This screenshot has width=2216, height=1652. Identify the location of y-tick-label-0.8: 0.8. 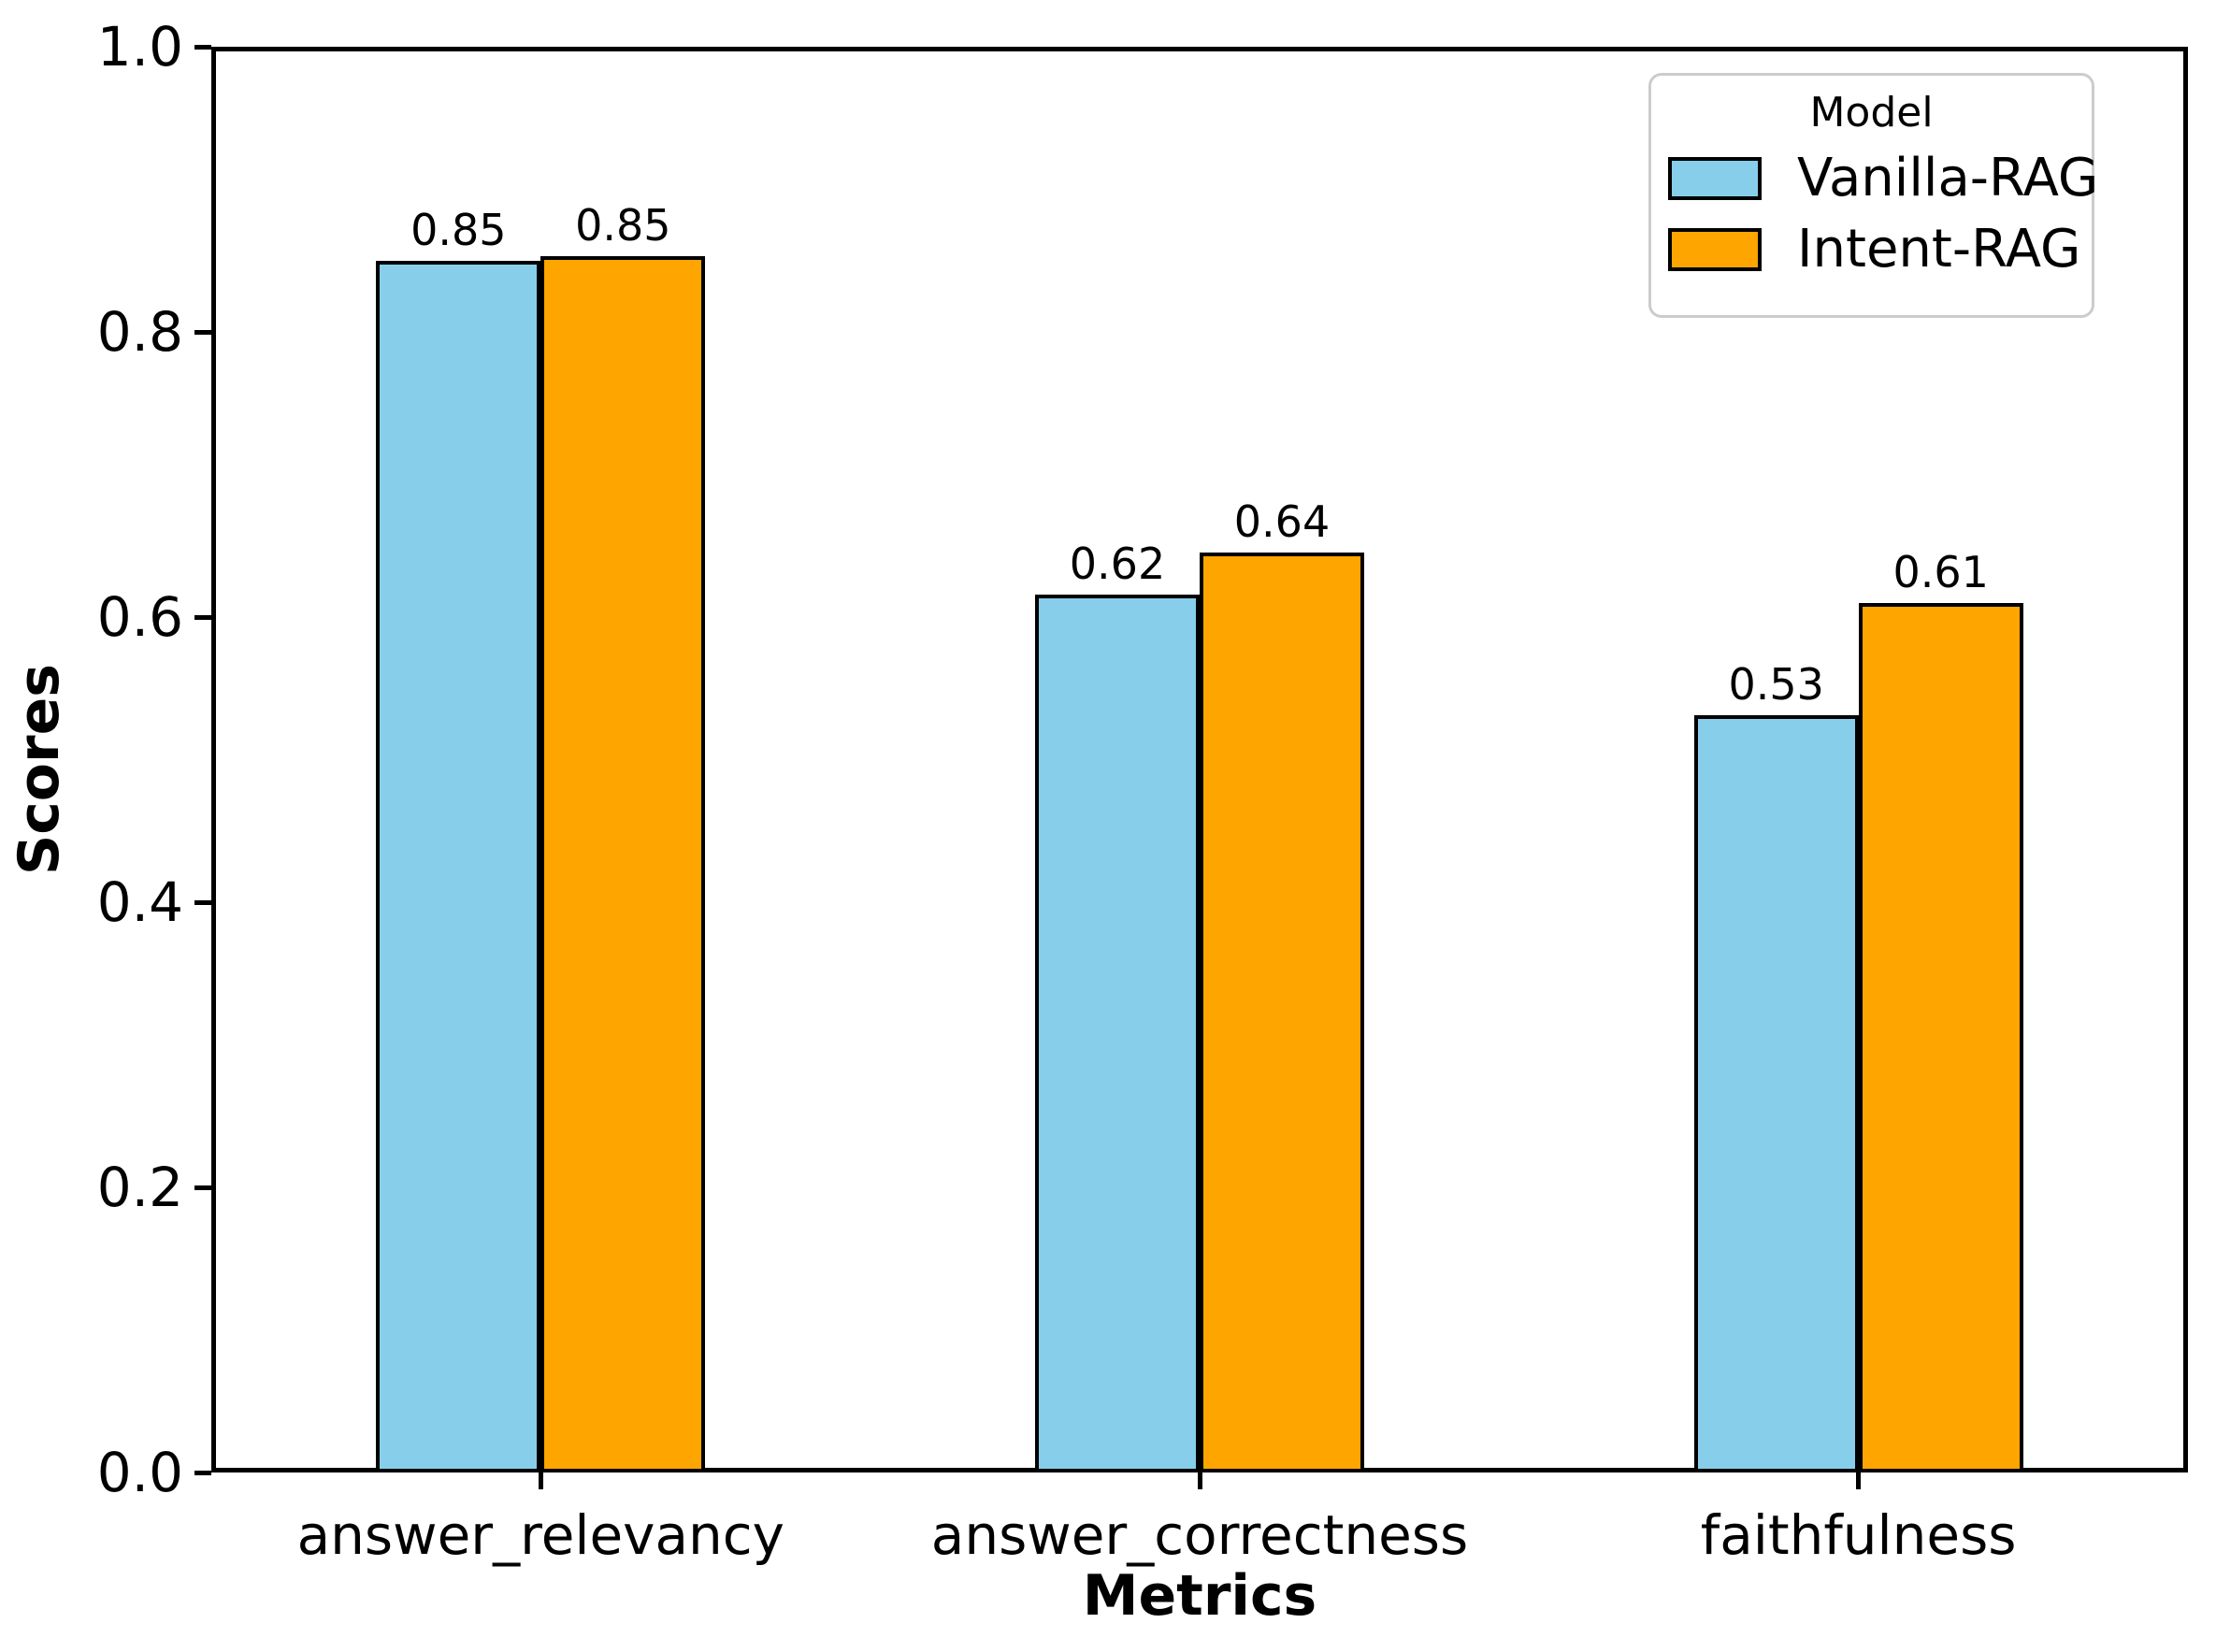
(140, 332).